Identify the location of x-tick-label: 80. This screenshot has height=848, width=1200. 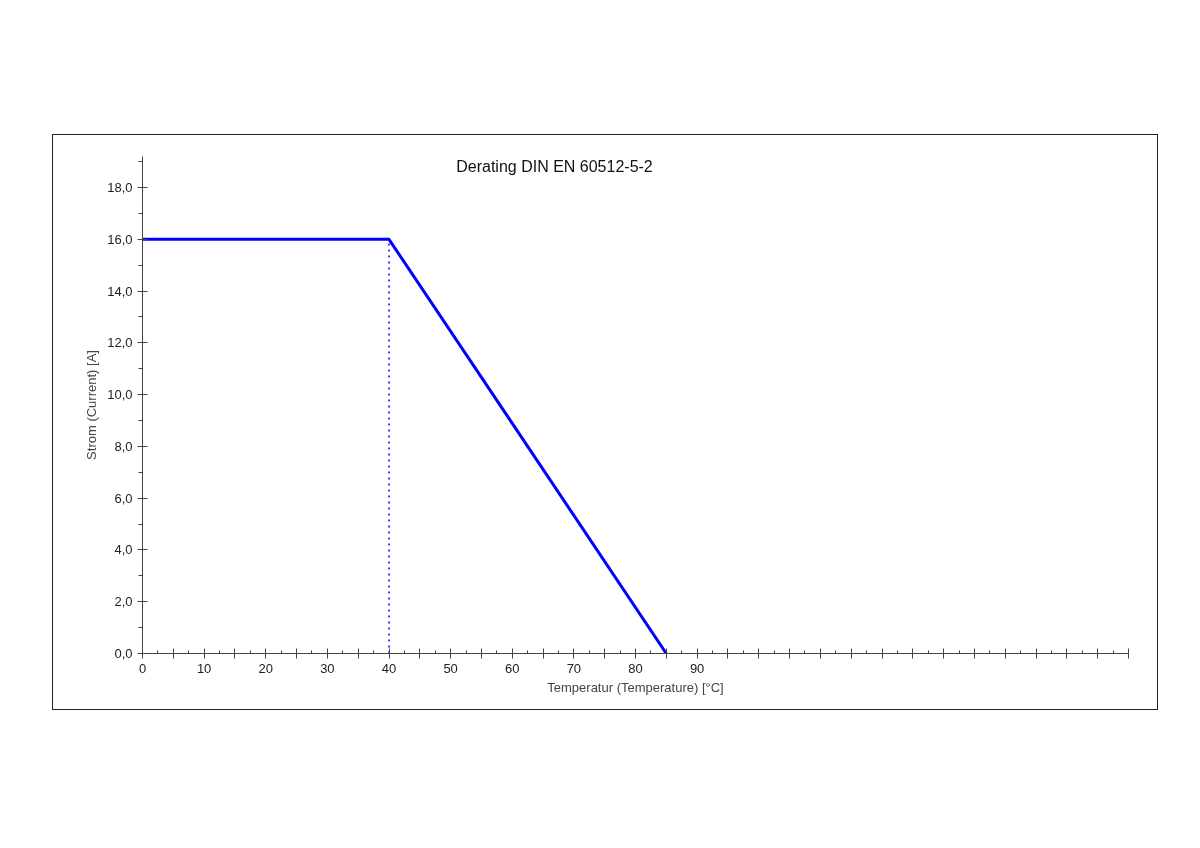
(635, 668).